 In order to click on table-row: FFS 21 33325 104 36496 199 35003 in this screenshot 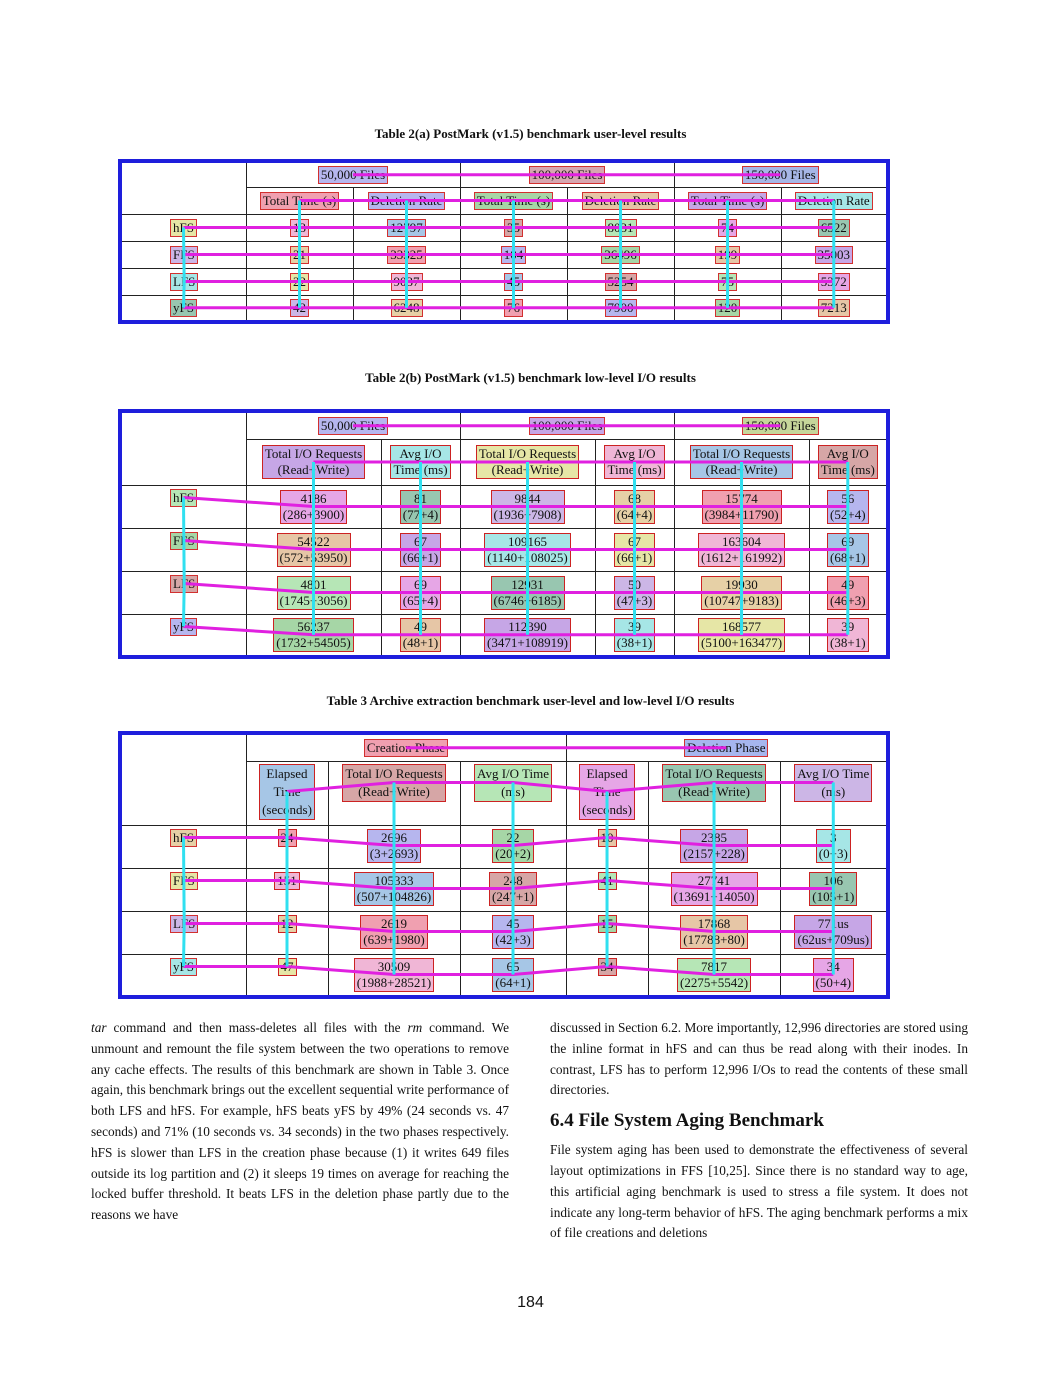, I will do `click(504, 254)`.